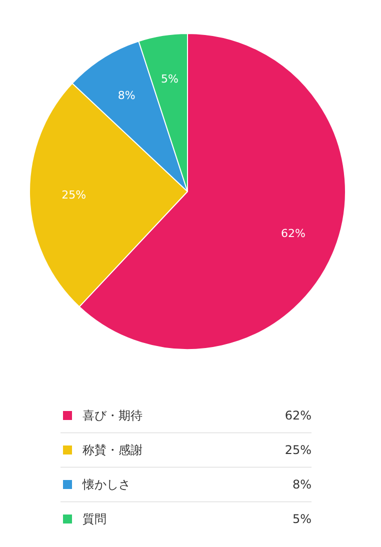 Image resolution: width=381 pixels, height=547 pixels. I want to click on legend-label: 喜び・期待, so click(112, 415).